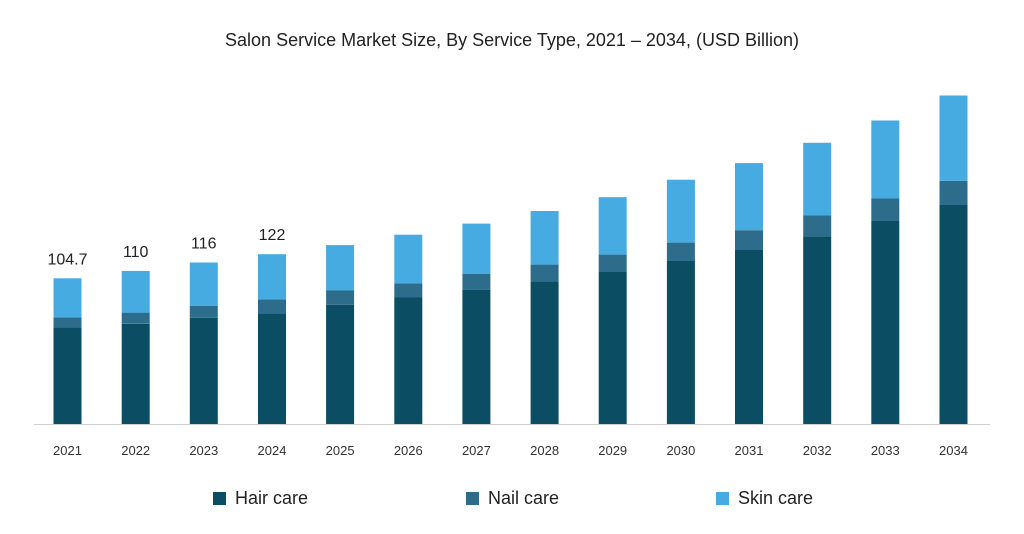  I want to click on bar-skin-care-2028, so click(544, 238).